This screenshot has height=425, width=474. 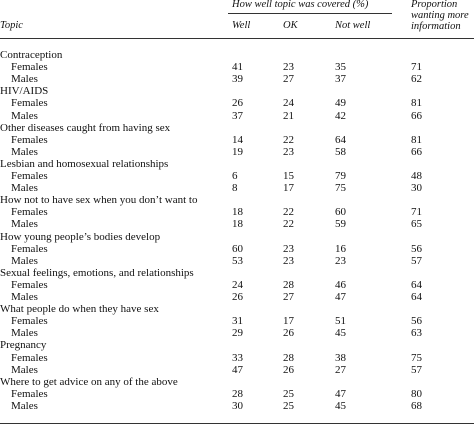 What do you see at coordinates (237, 151) in the screenshot?
I see `cell-well: 19` at bounding box center [237, 151].